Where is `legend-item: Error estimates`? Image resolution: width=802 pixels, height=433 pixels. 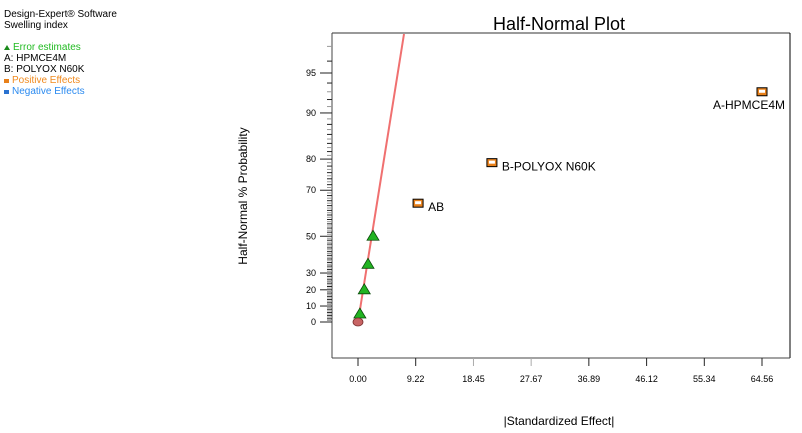
legend-item: Error estimates is located at coordinates (60, 47).